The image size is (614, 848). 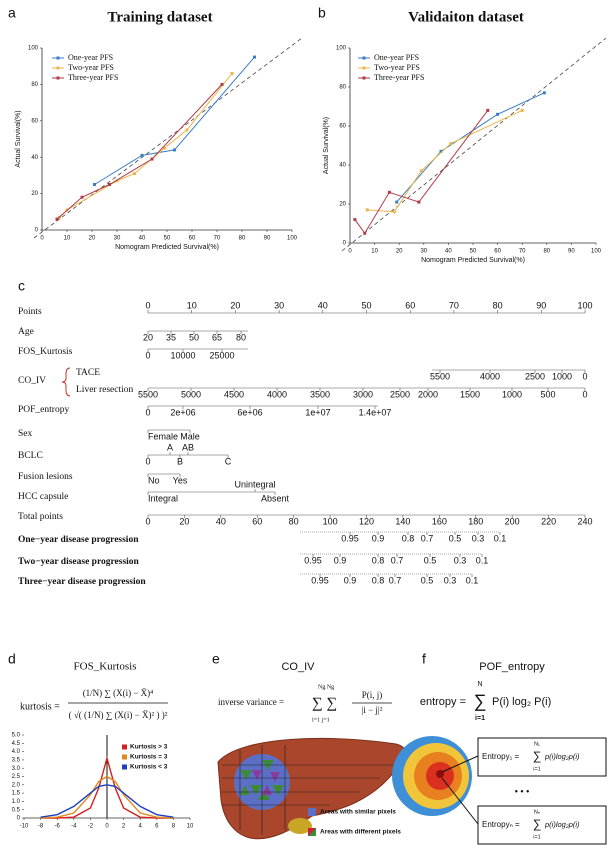 What do you see at coordinates (490, 376) in the screenshot?
I see `nomogram-tick-label: 4000` at bounding box center [490, 376].